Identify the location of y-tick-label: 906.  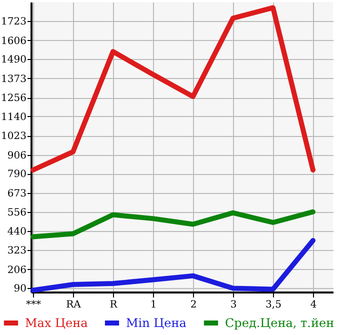
(16, 156).